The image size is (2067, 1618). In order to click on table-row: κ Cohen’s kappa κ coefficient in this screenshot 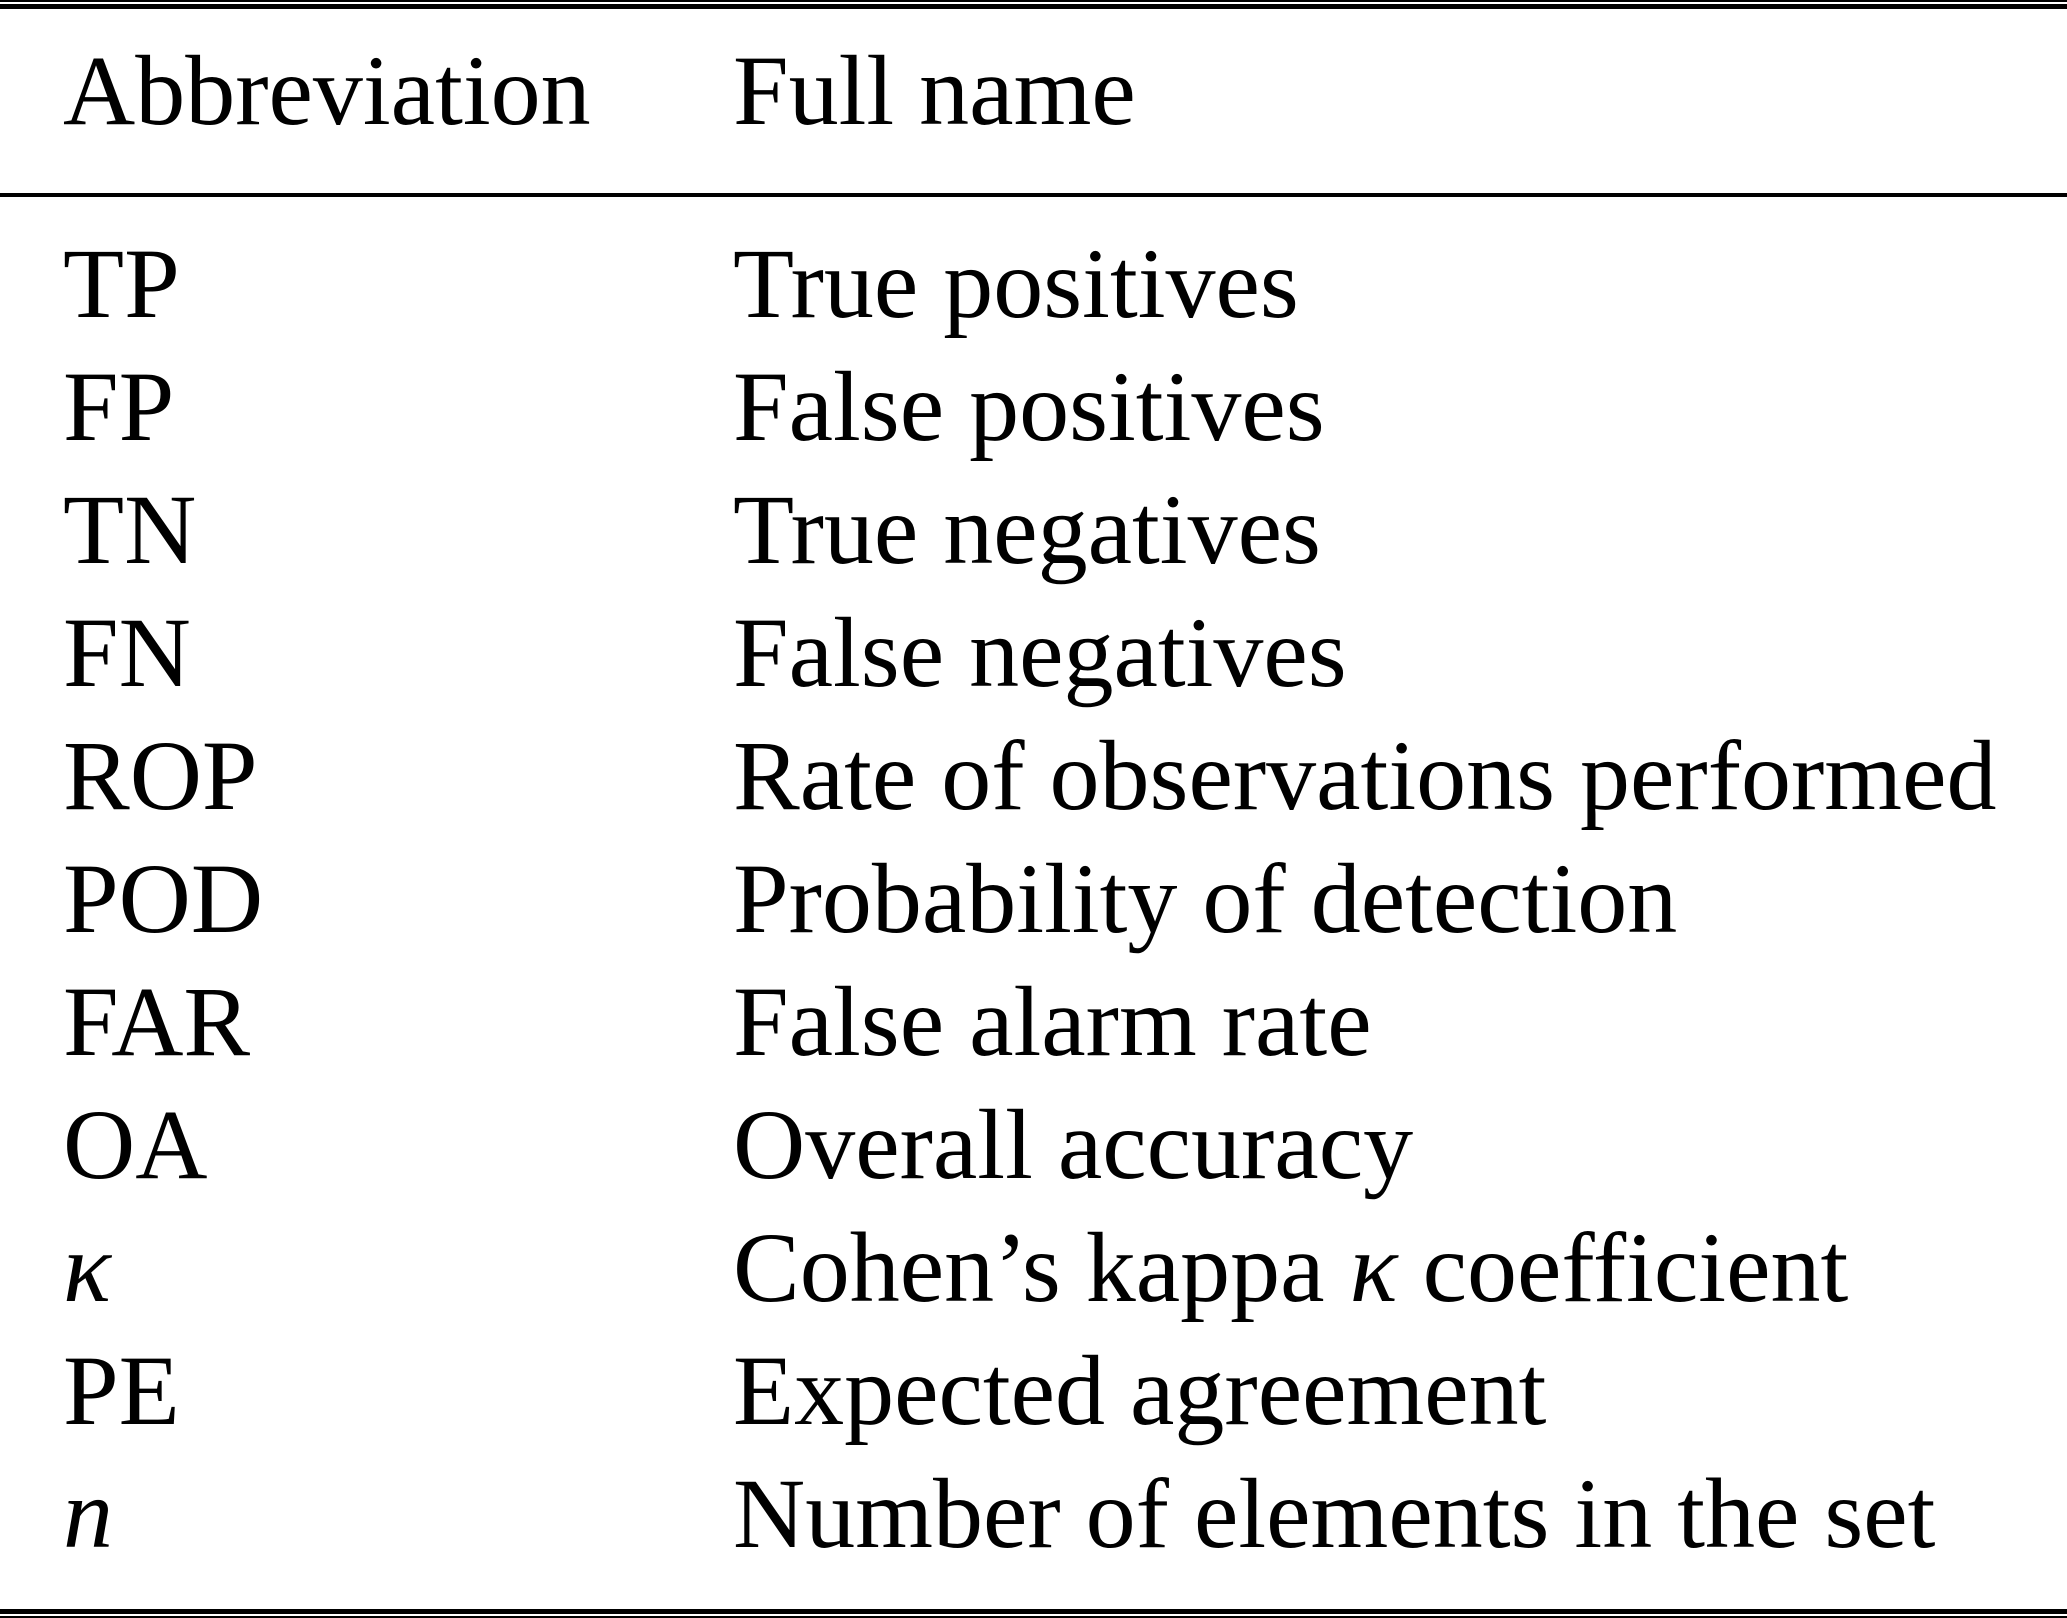, I will do `click(1033, 1267)`.